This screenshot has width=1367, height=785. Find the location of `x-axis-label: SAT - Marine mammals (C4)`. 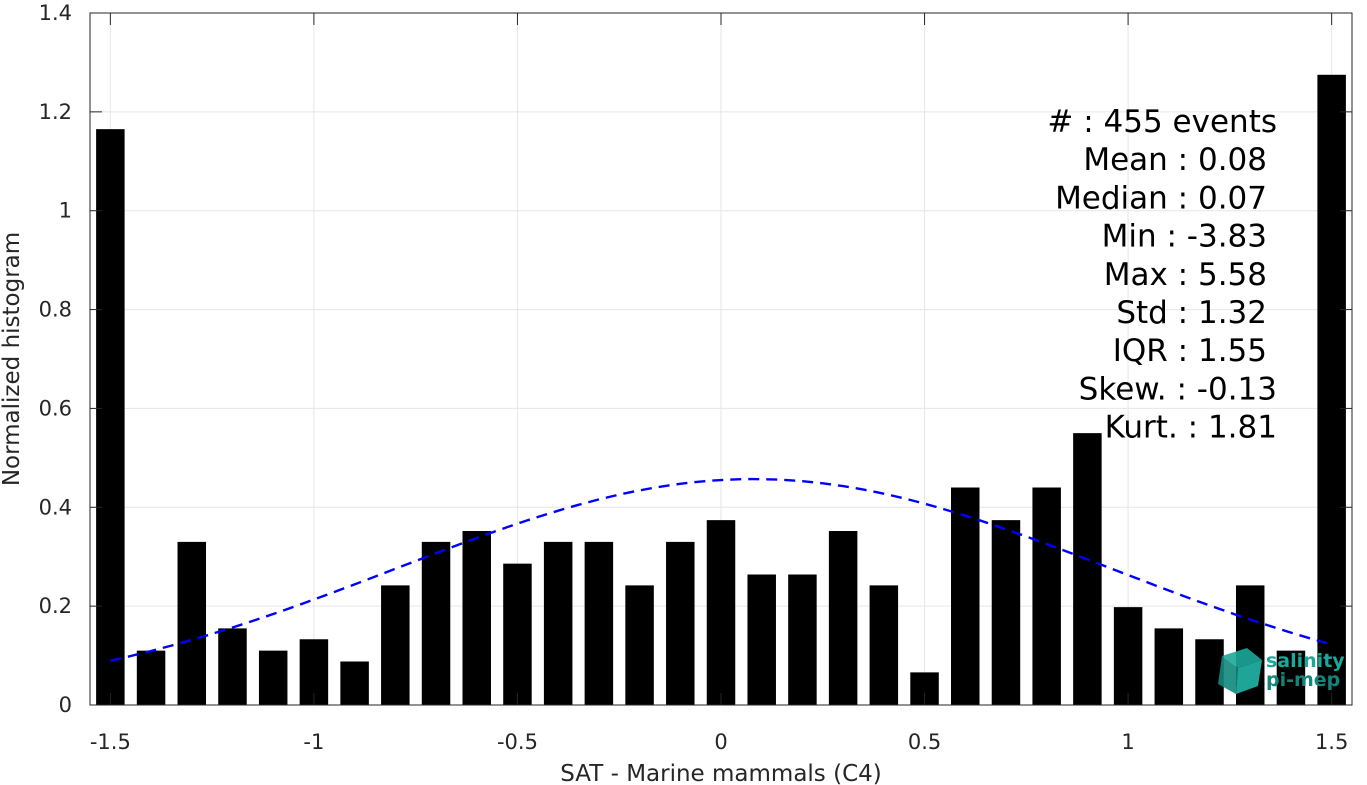

x-axis-label: SAT - Marine mammals (C4) is located at coordinates (721, 773).